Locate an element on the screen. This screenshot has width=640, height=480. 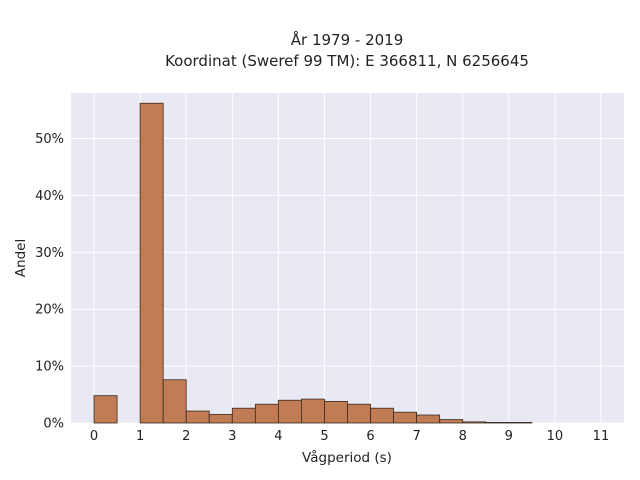
x-tick-label: 1 is located at coordinates (140, 436).